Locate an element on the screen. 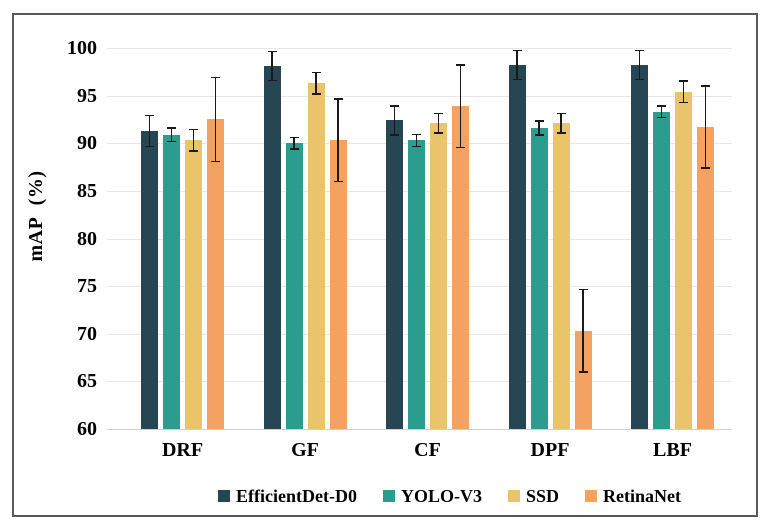 The height and width of the screenshot is (527, 768). legend-item-ssd: SSD is located at coordinates (533, 496).